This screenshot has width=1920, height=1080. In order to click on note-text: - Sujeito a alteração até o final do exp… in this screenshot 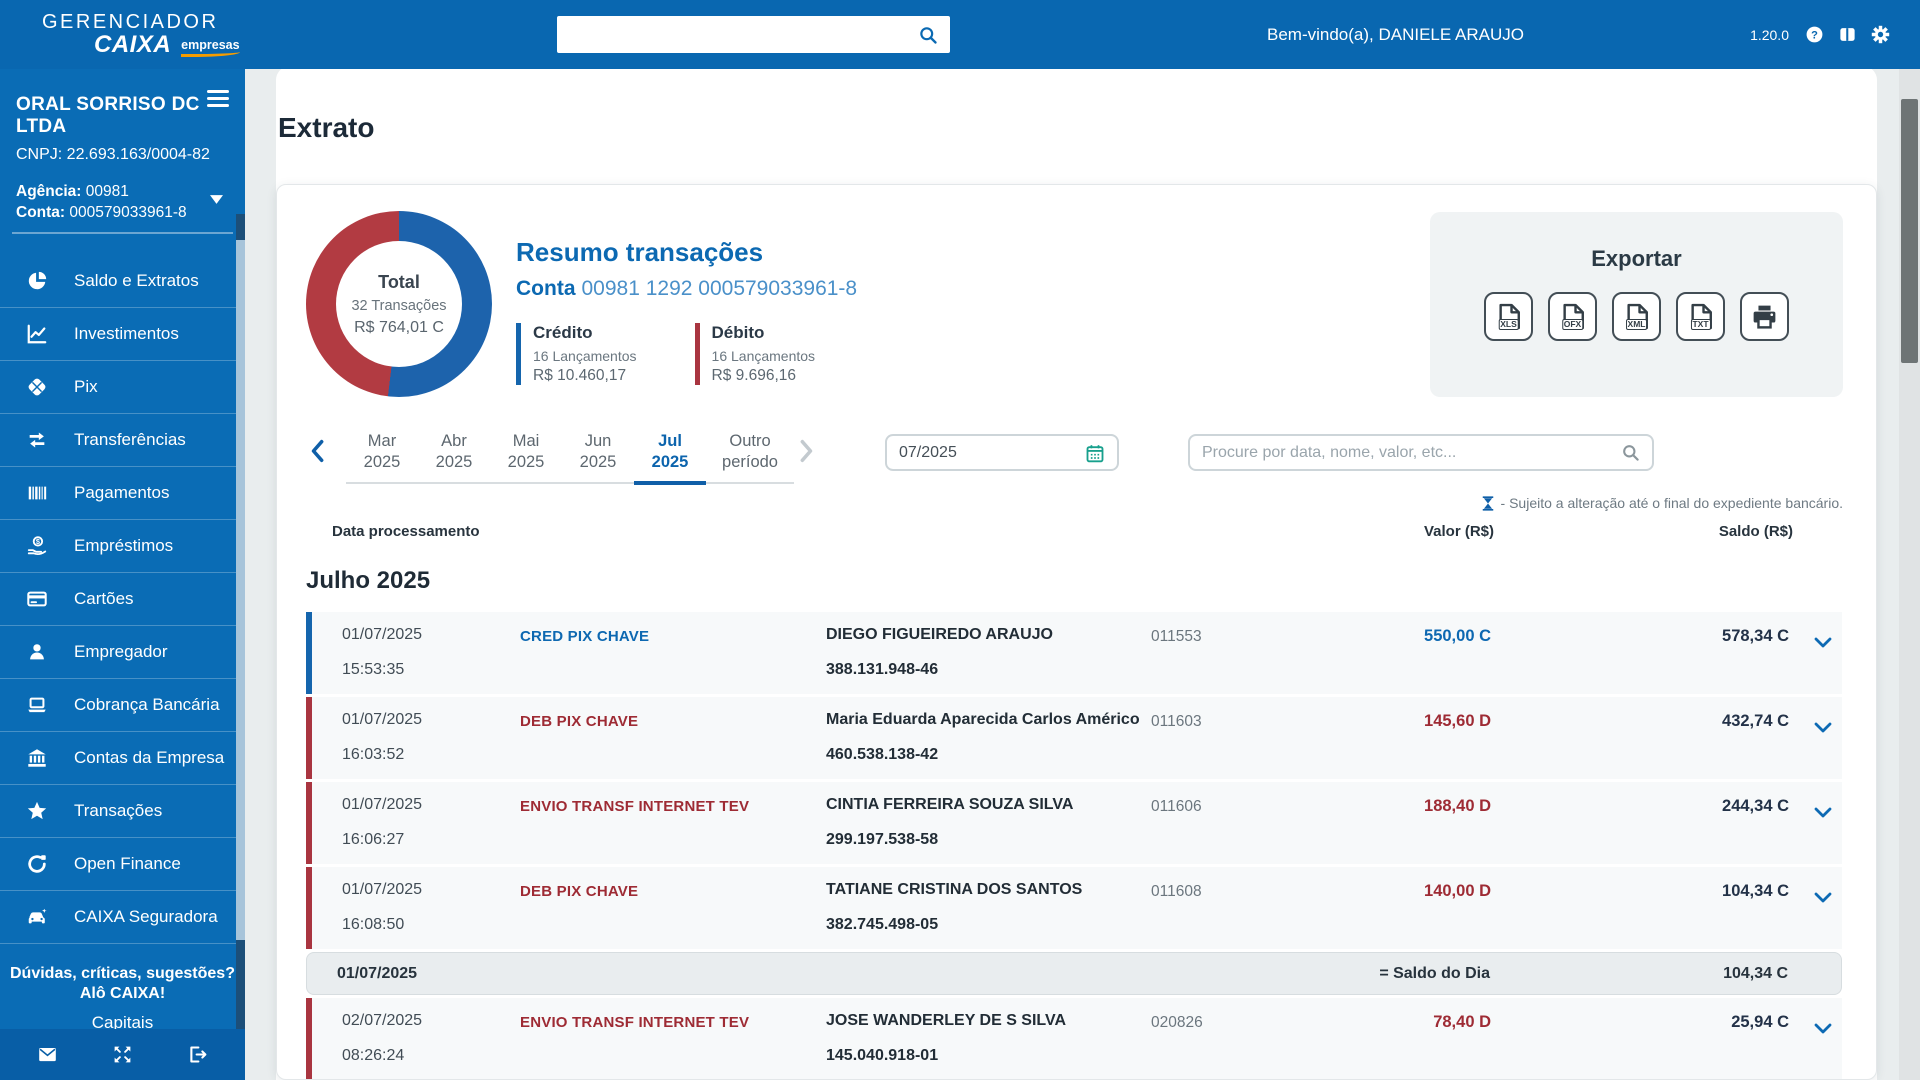, I will do `click(1671, 503)`.